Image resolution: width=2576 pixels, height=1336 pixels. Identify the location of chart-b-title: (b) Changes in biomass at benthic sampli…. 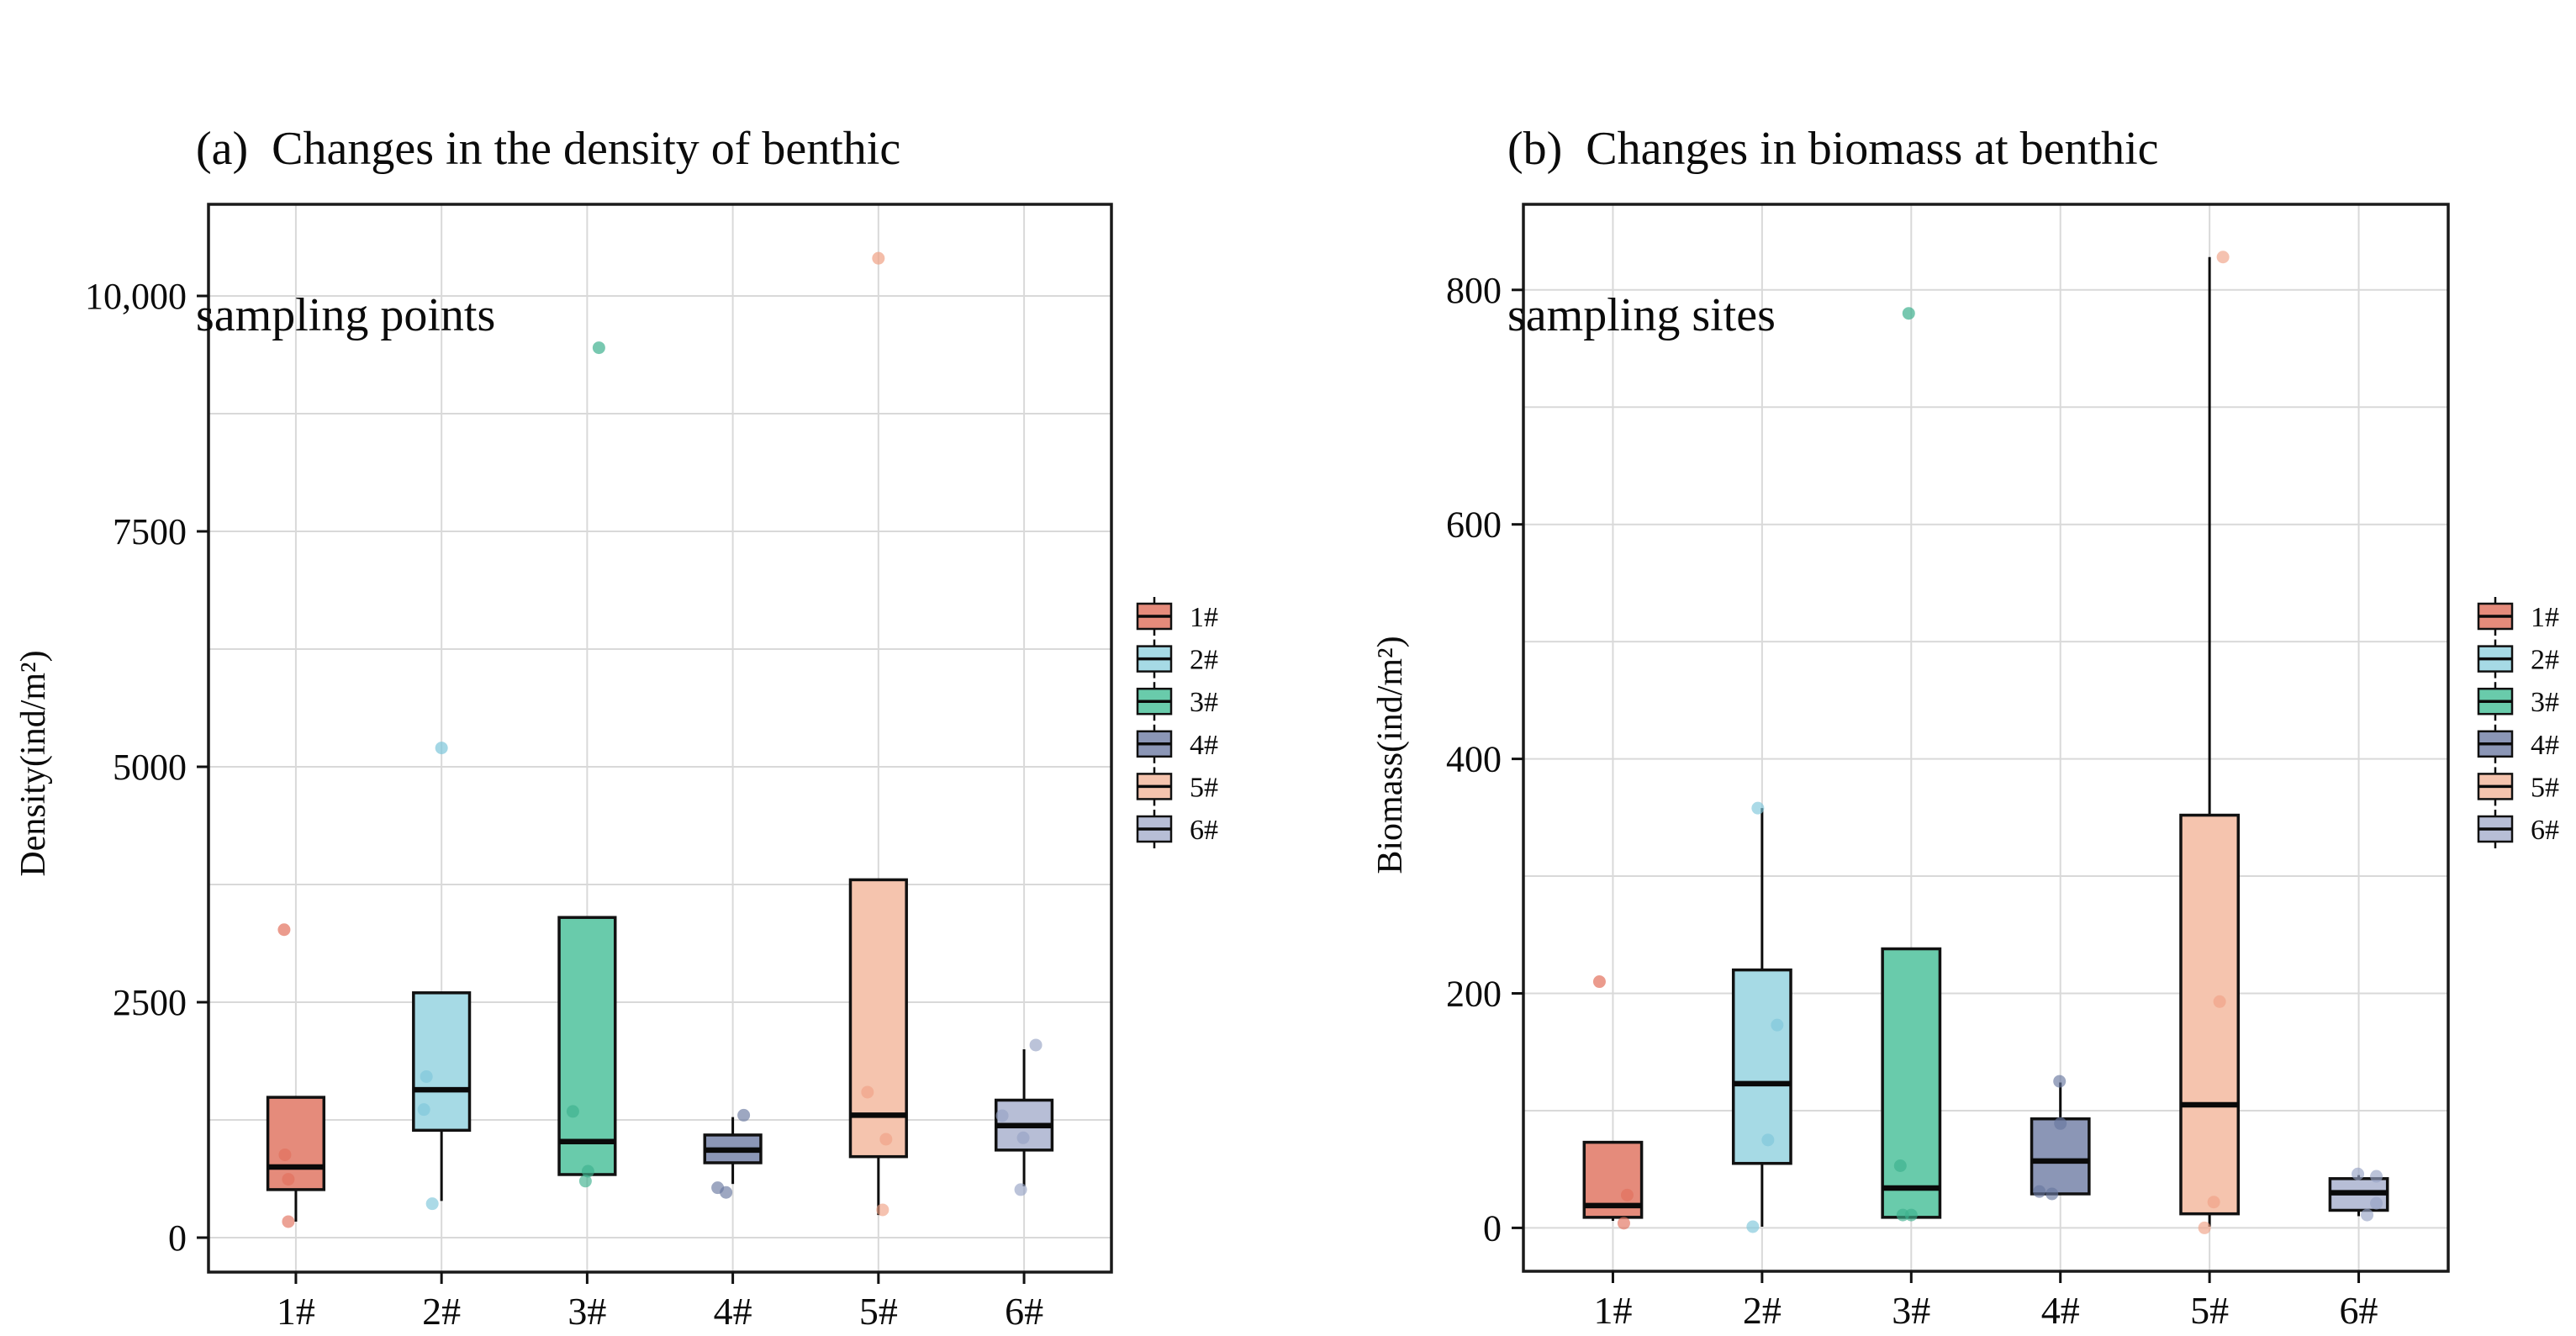
(1833, 232).